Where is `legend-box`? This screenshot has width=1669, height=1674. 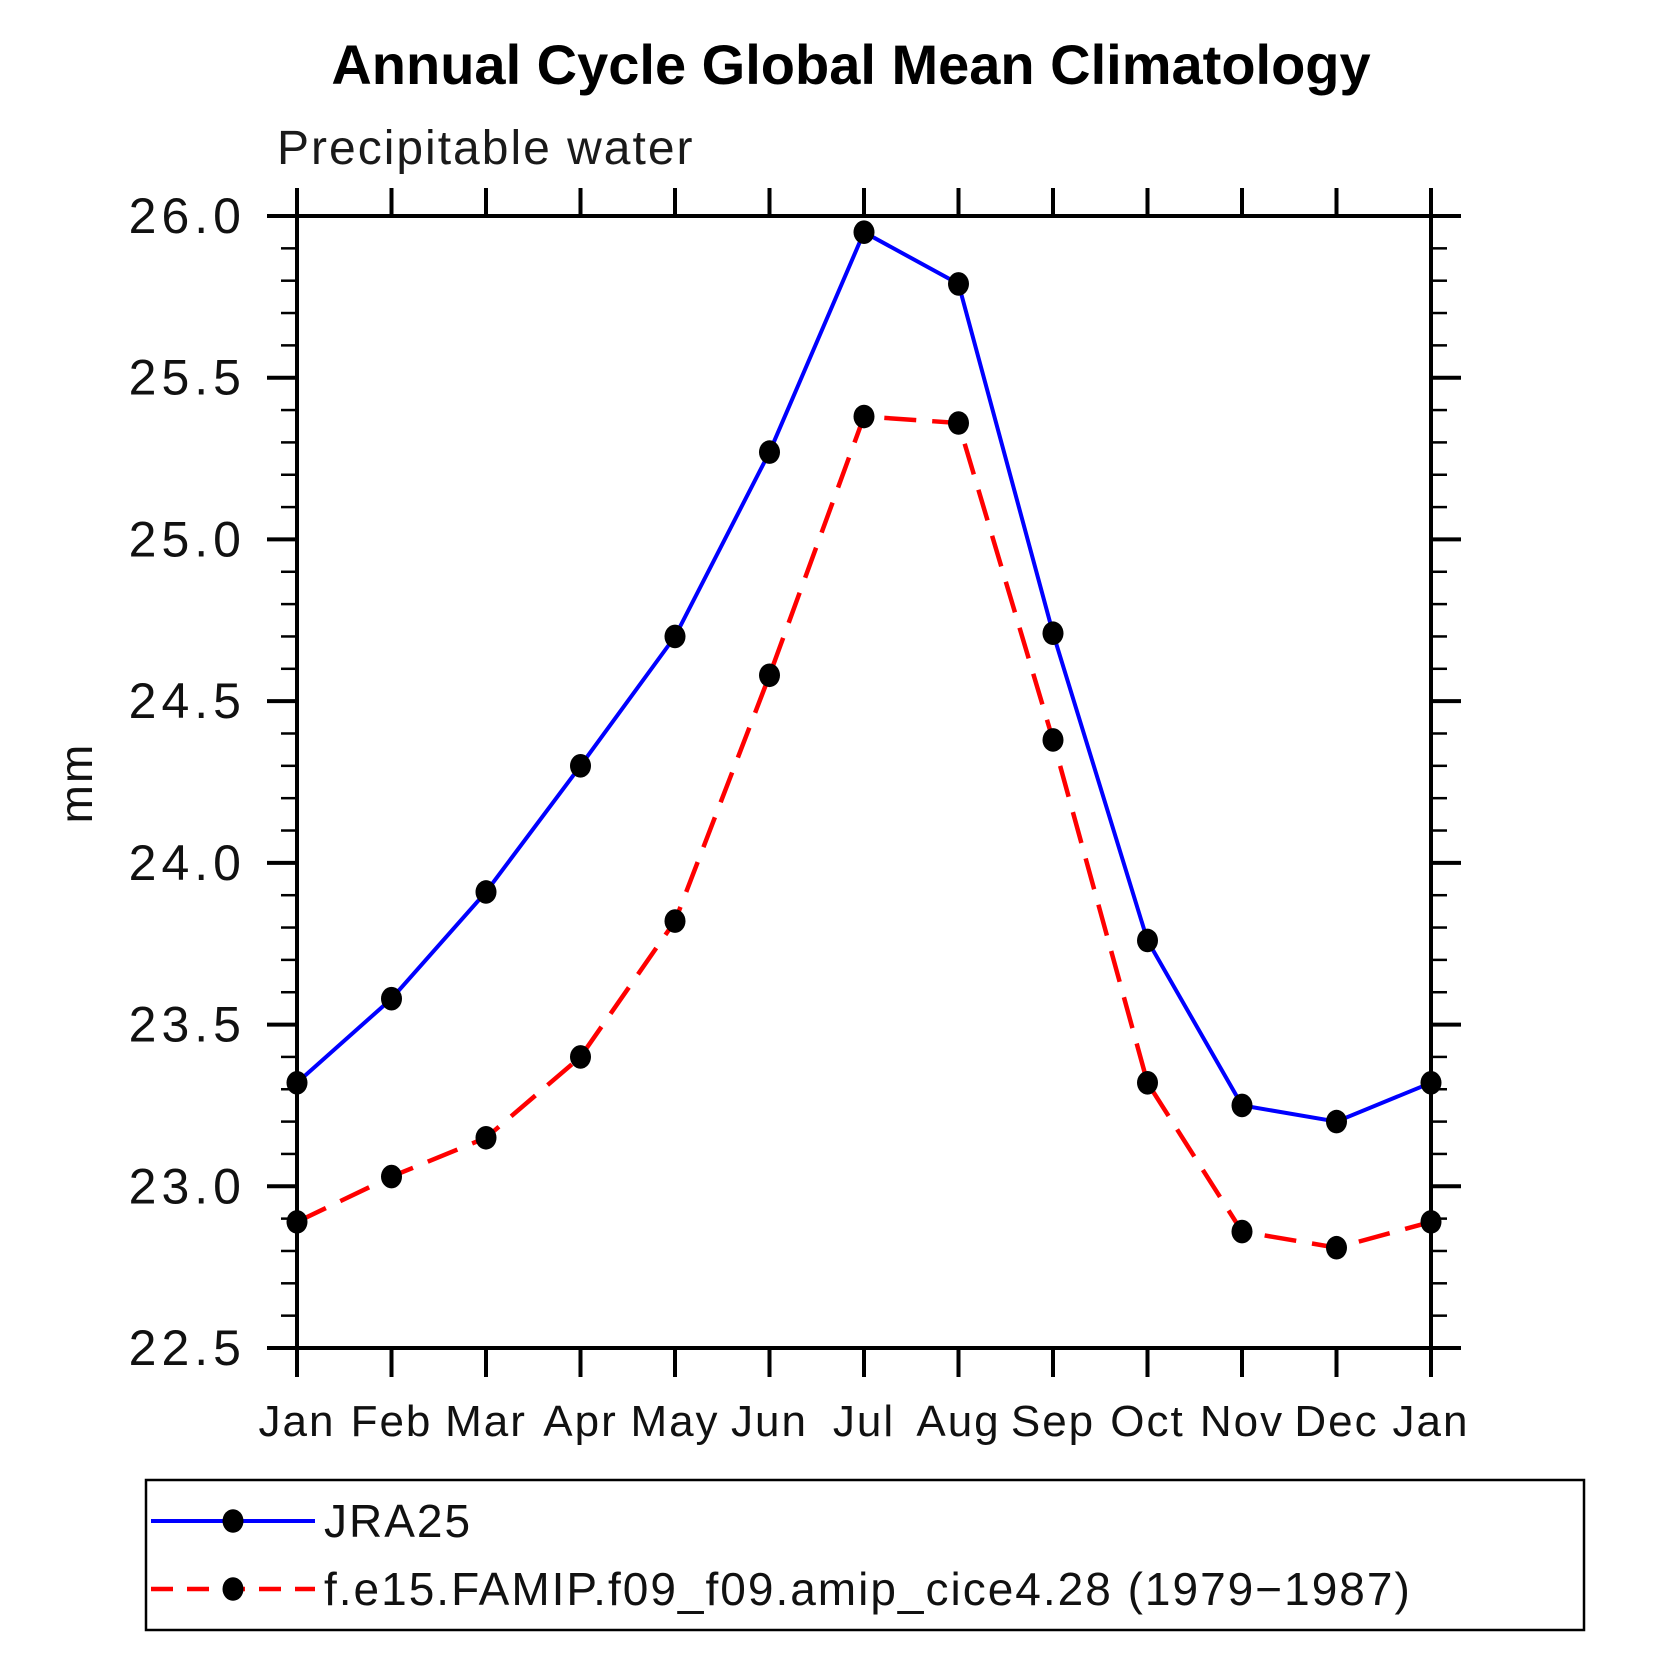 legend-box is located at coordinates (865, 1555).